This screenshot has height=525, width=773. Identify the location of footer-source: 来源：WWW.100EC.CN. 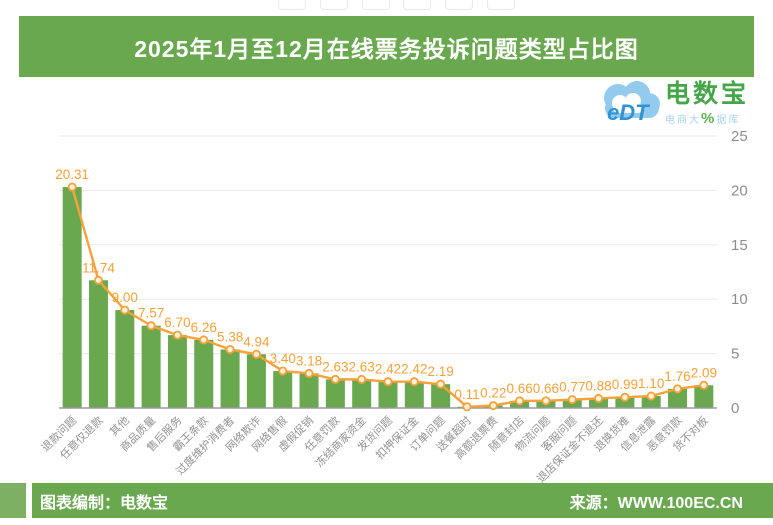
(656, 503).